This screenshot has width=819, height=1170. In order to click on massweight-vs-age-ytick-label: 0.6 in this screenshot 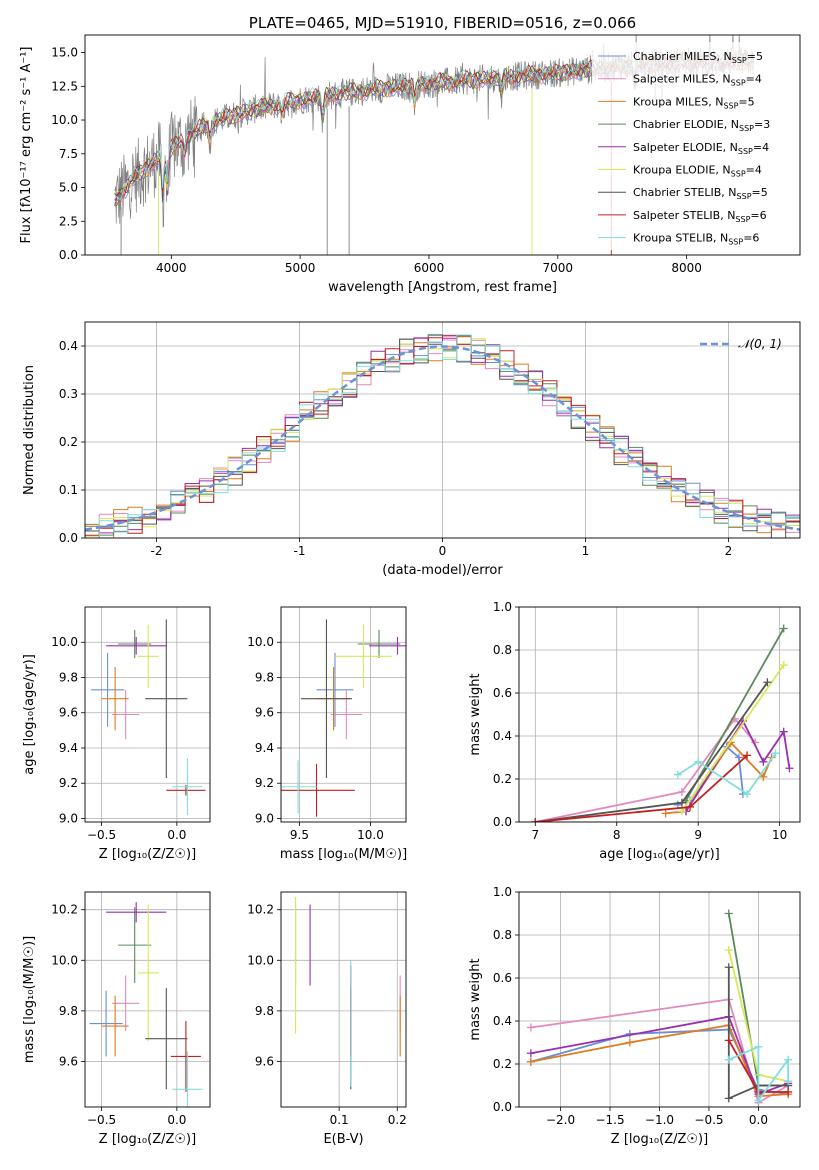, I will do `click(502, 693)`.